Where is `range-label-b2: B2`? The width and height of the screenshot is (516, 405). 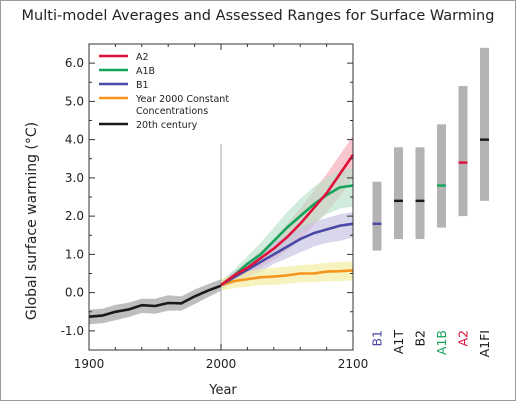
range-label-b2: B2 is located at coordinates (420, 338).